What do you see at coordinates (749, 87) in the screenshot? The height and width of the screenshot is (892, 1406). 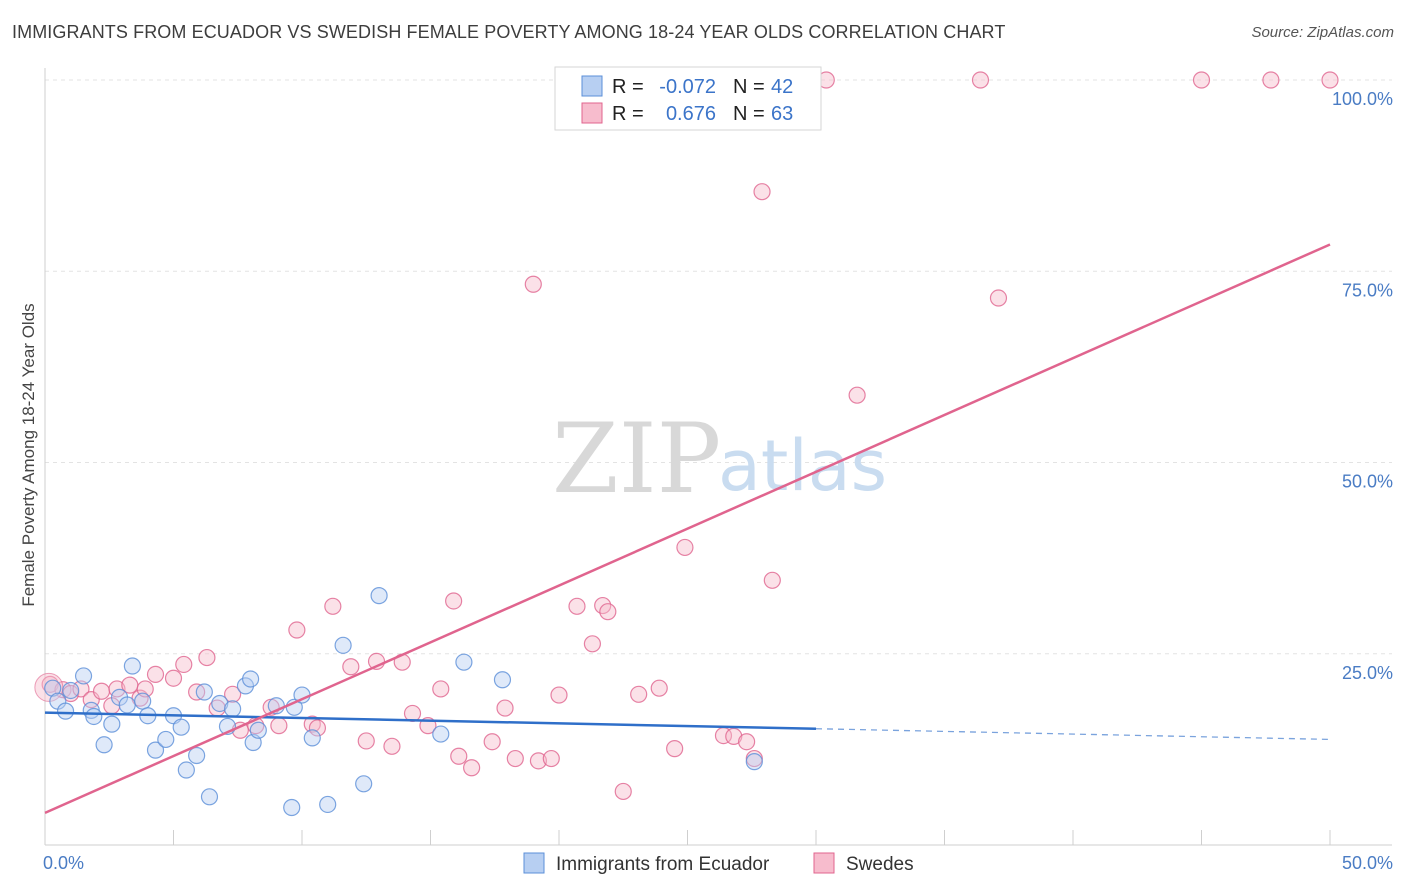 I see `legend-n-label-1: N =` at bounding box center [749, 87].